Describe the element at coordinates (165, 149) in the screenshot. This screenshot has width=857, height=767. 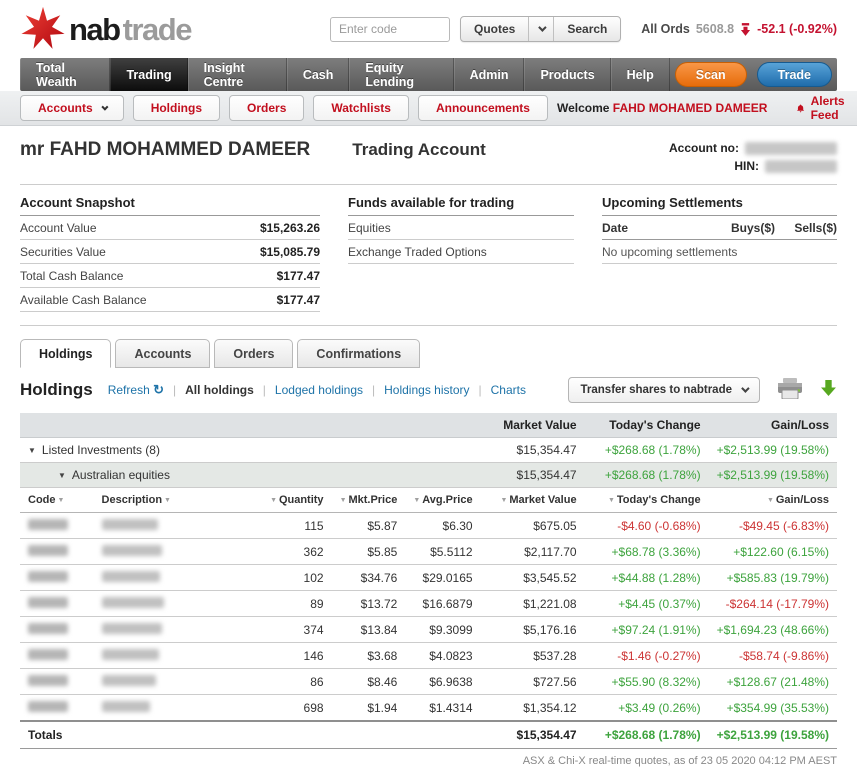
I see `account-holder-name: mr FAHD MOHAMMED DAMEER` at that location.